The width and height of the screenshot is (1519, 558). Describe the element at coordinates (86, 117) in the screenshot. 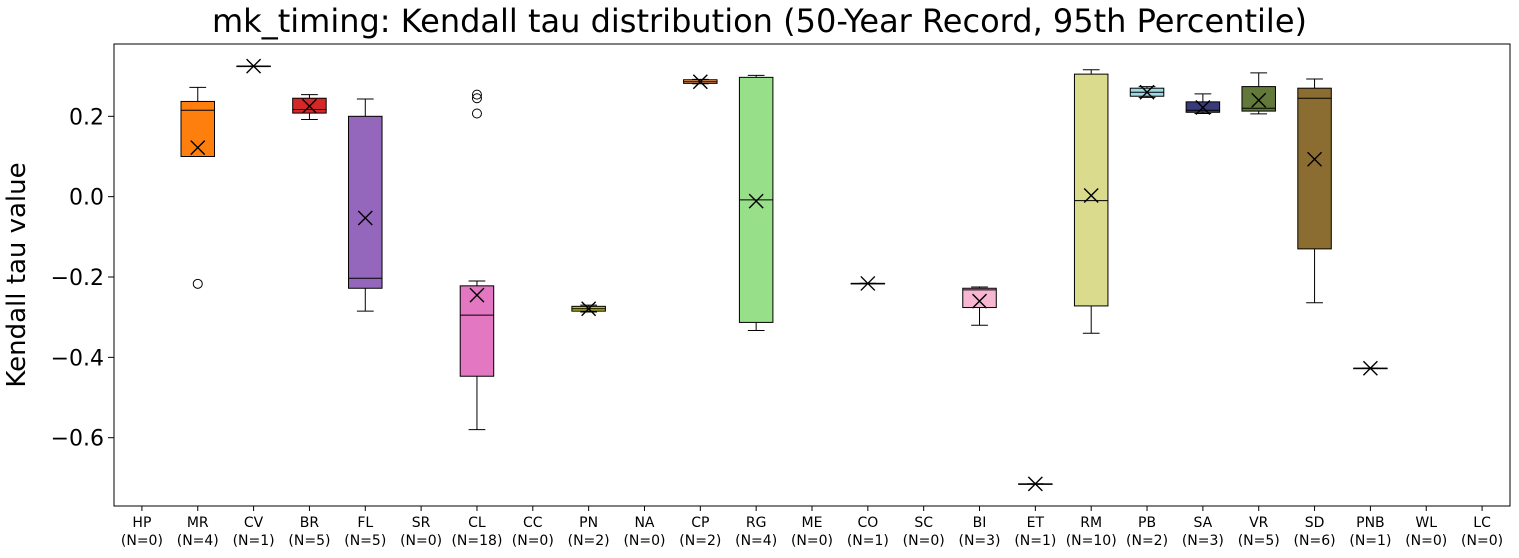

I see `y-tick-label: 0.2` at that location.